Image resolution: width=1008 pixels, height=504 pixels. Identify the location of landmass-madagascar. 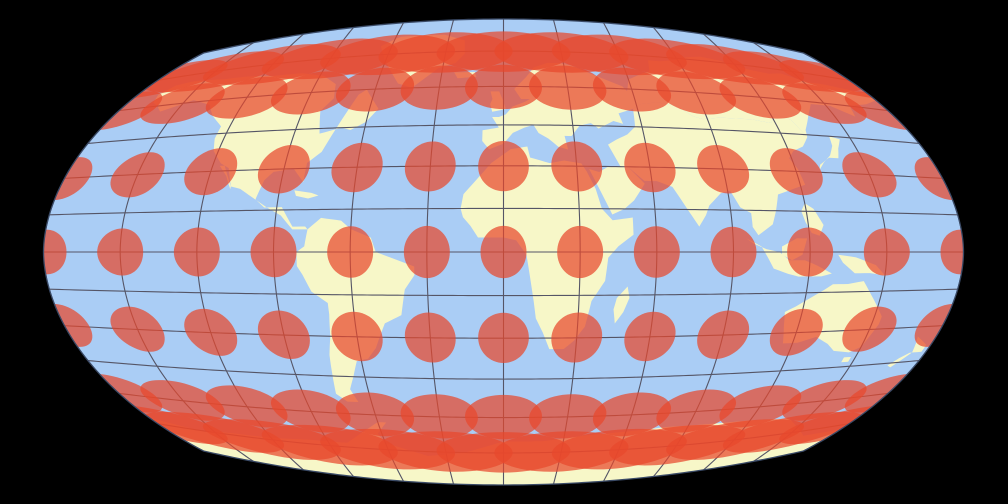
(621, 305).